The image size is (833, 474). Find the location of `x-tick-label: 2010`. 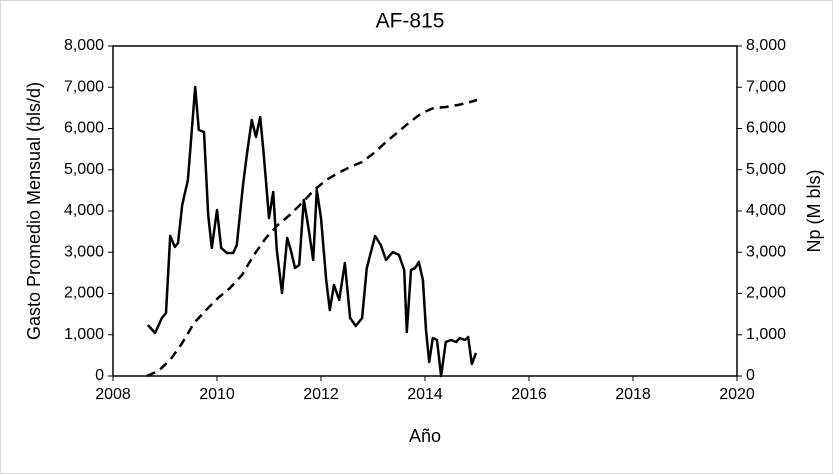

x-tick-label: 2010 is located at coordinates (217, 394).